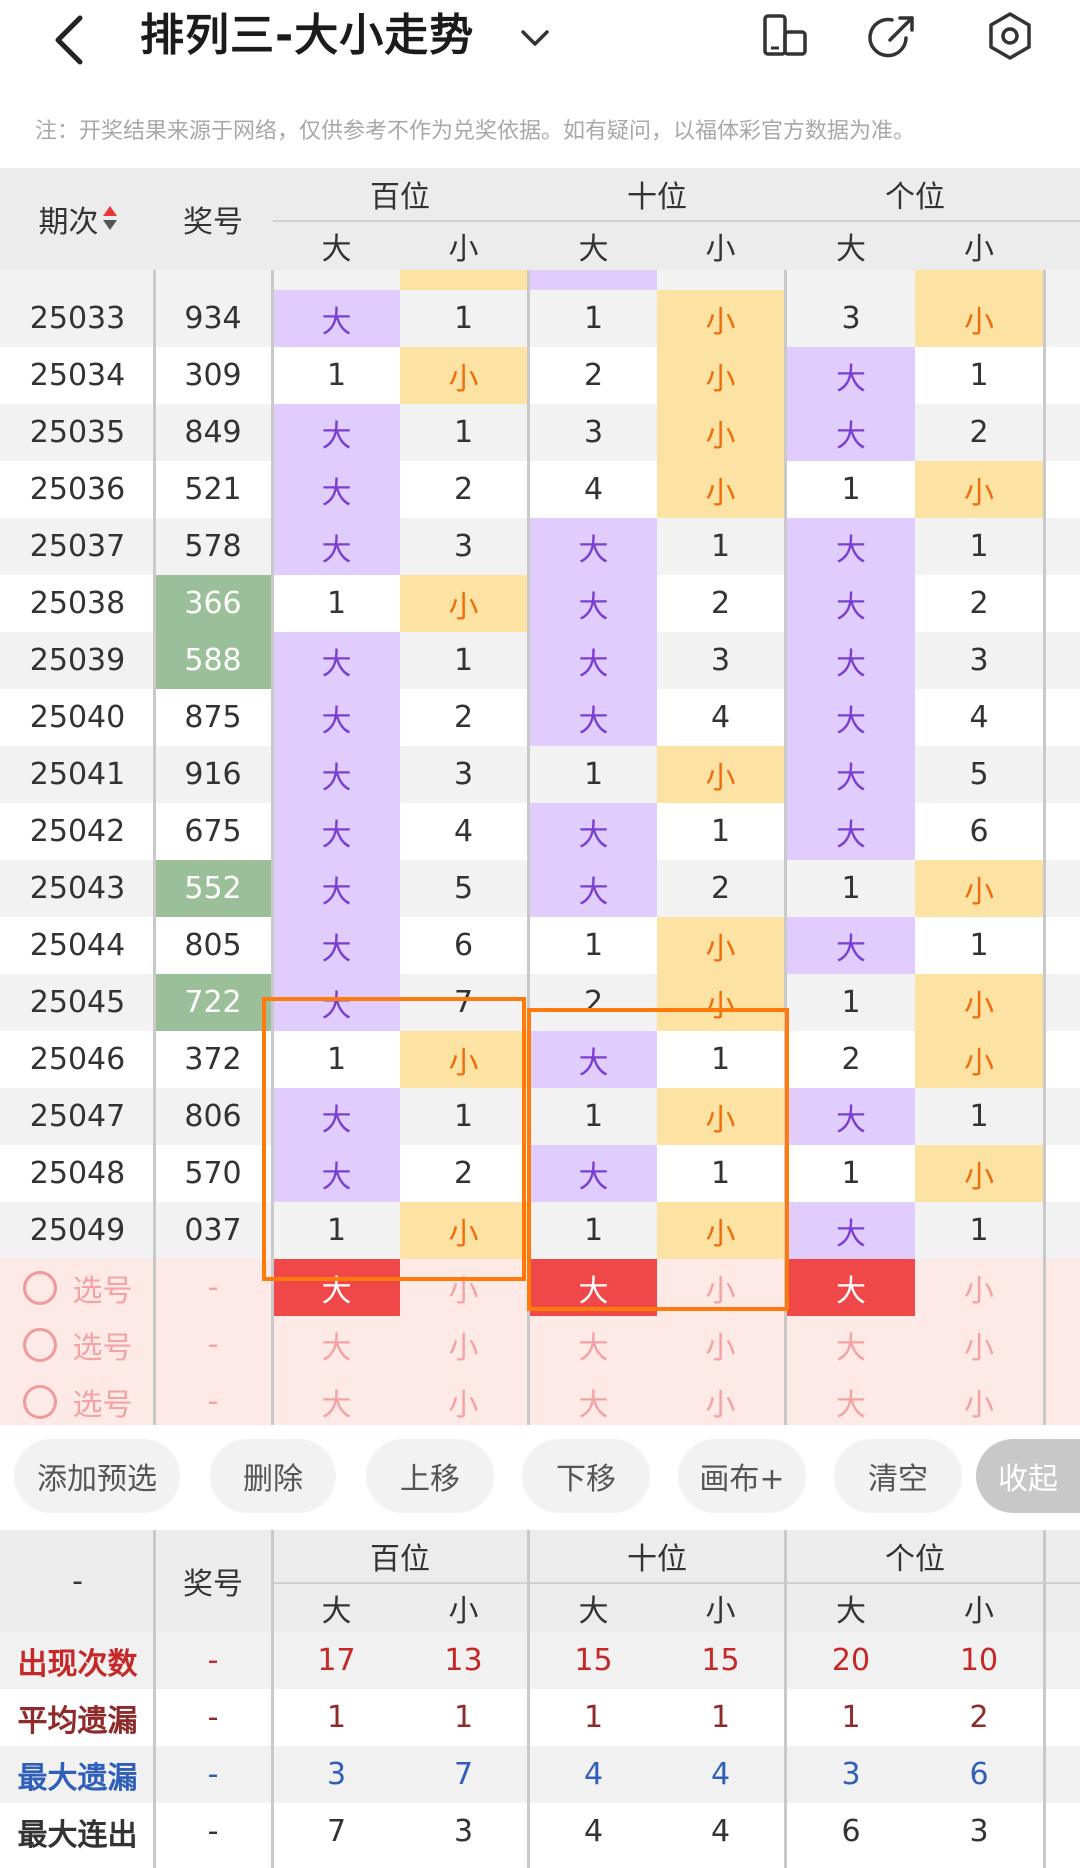  I want to click on trend-cell-units-big: 大, so click(851, 717).